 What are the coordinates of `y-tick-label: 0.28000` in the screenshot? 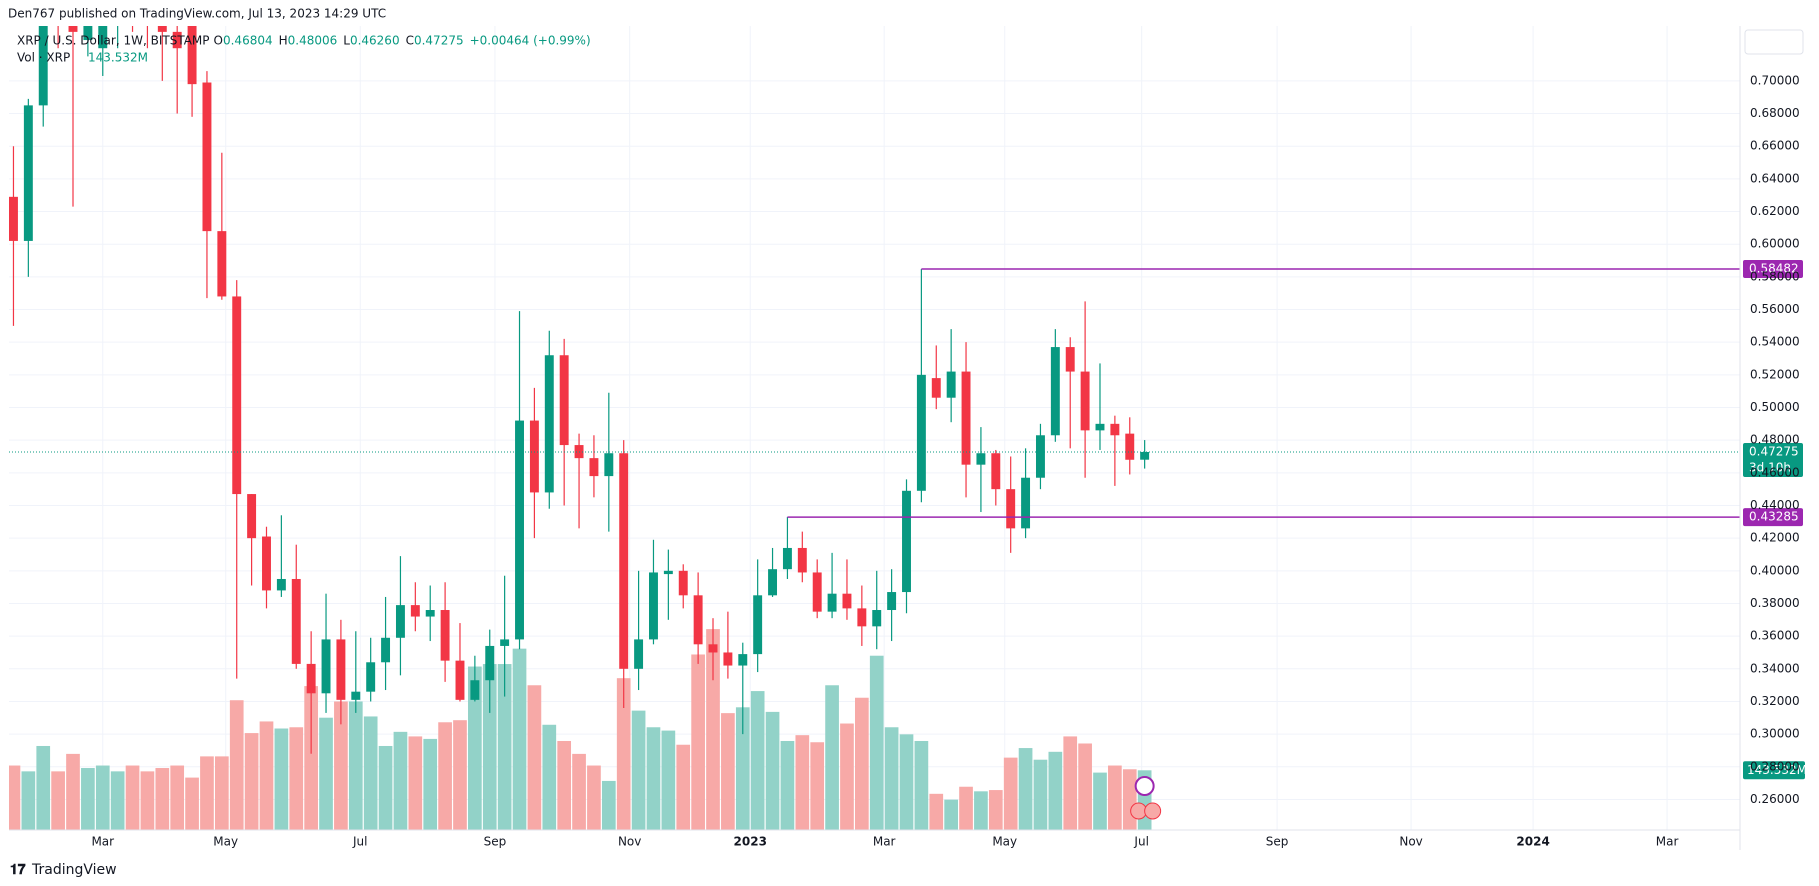 It's located at (1775, 766).